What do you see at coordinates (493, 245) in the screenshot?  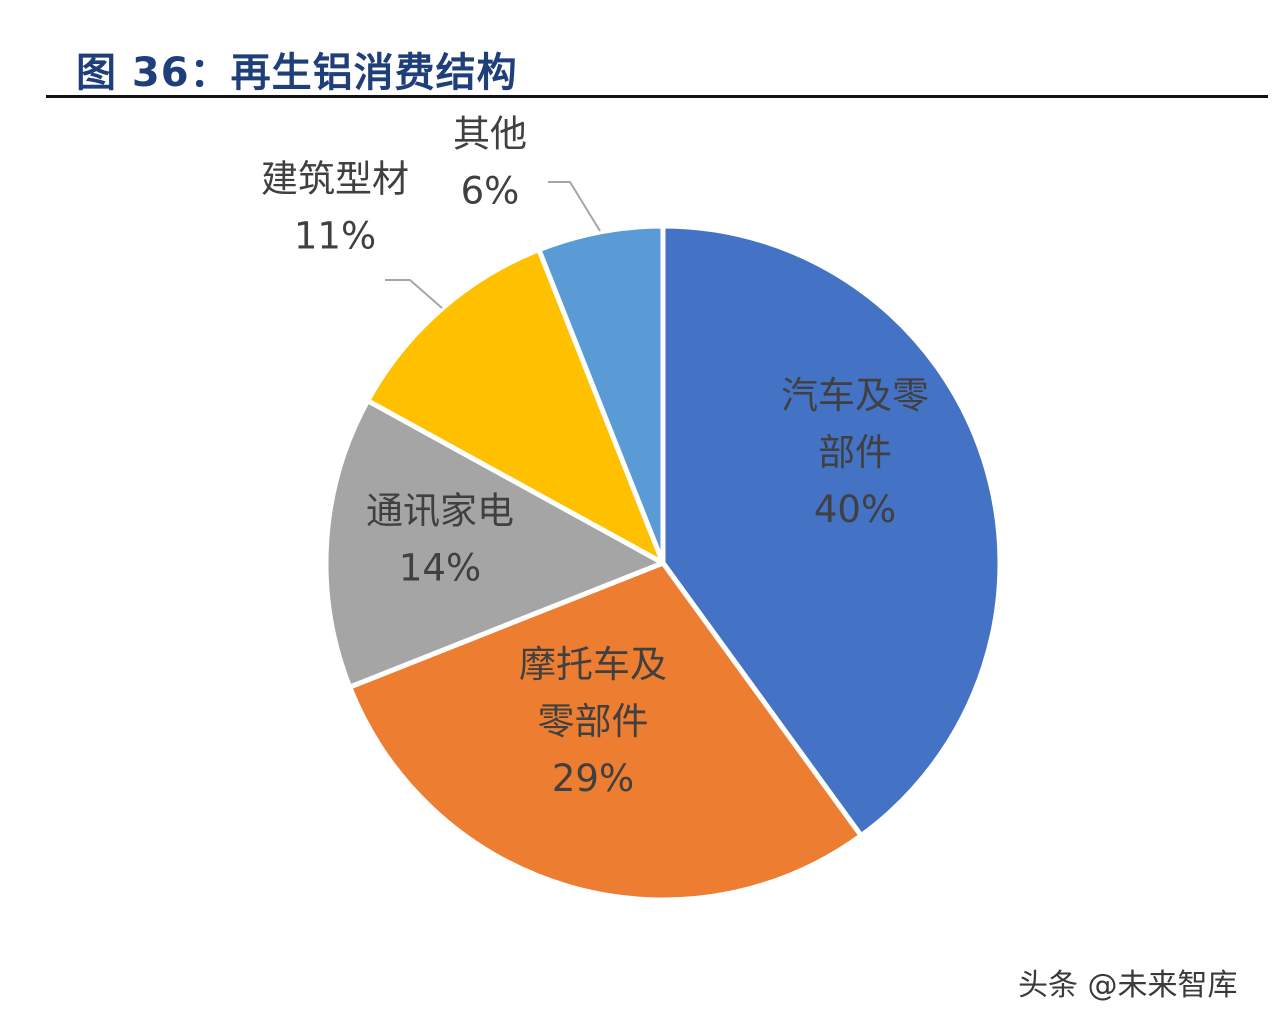 I see `leader-lines` at bounding box center [493, 245].